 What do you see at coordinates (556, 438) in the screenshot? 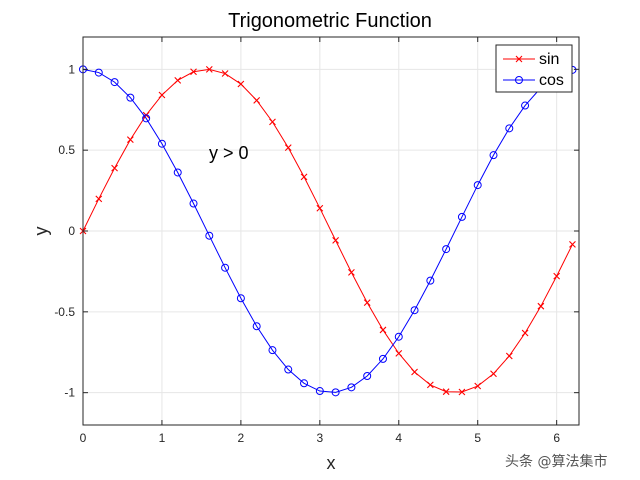
I see `x-tick-label: 6` at bounding box center [556, 438].